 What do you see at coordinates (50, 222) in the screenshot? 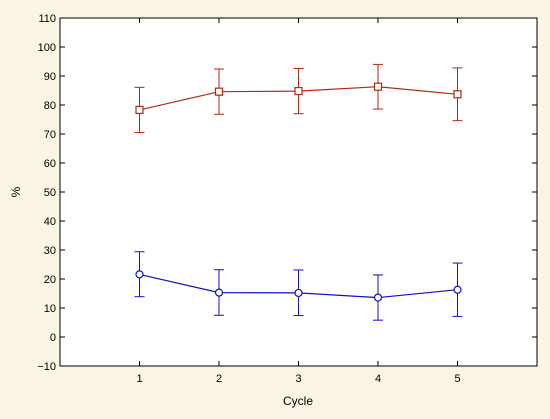
I see `y-tick-label: 40` at bounding box center [50, 222].